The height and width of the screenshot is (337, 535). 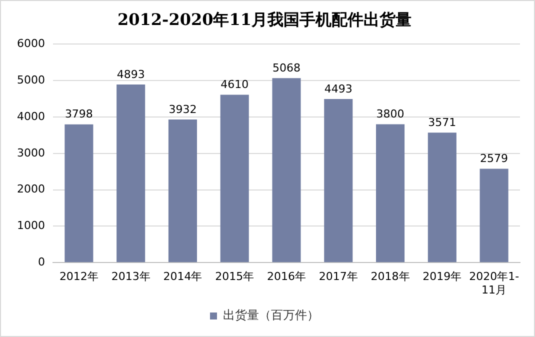 I want to click on data-label: 2579, so click(x=494, y=159).